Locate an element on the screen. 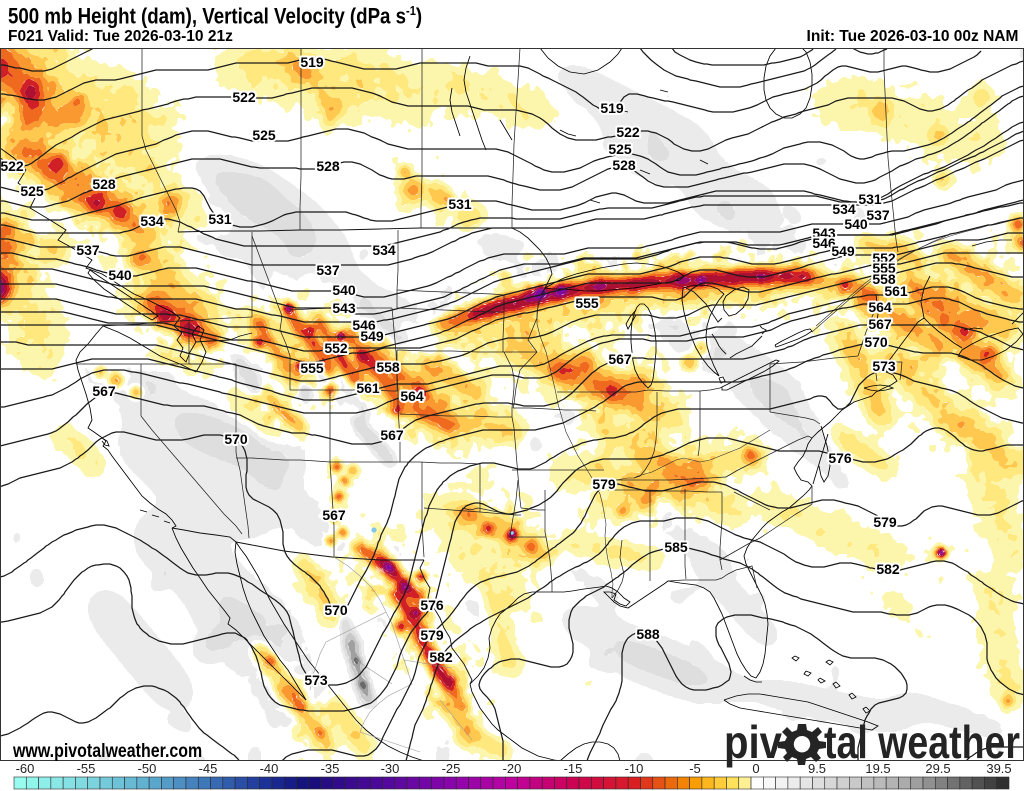 The image size is (1024, 791). svg-text: piv is located at coordinates (753, 742).